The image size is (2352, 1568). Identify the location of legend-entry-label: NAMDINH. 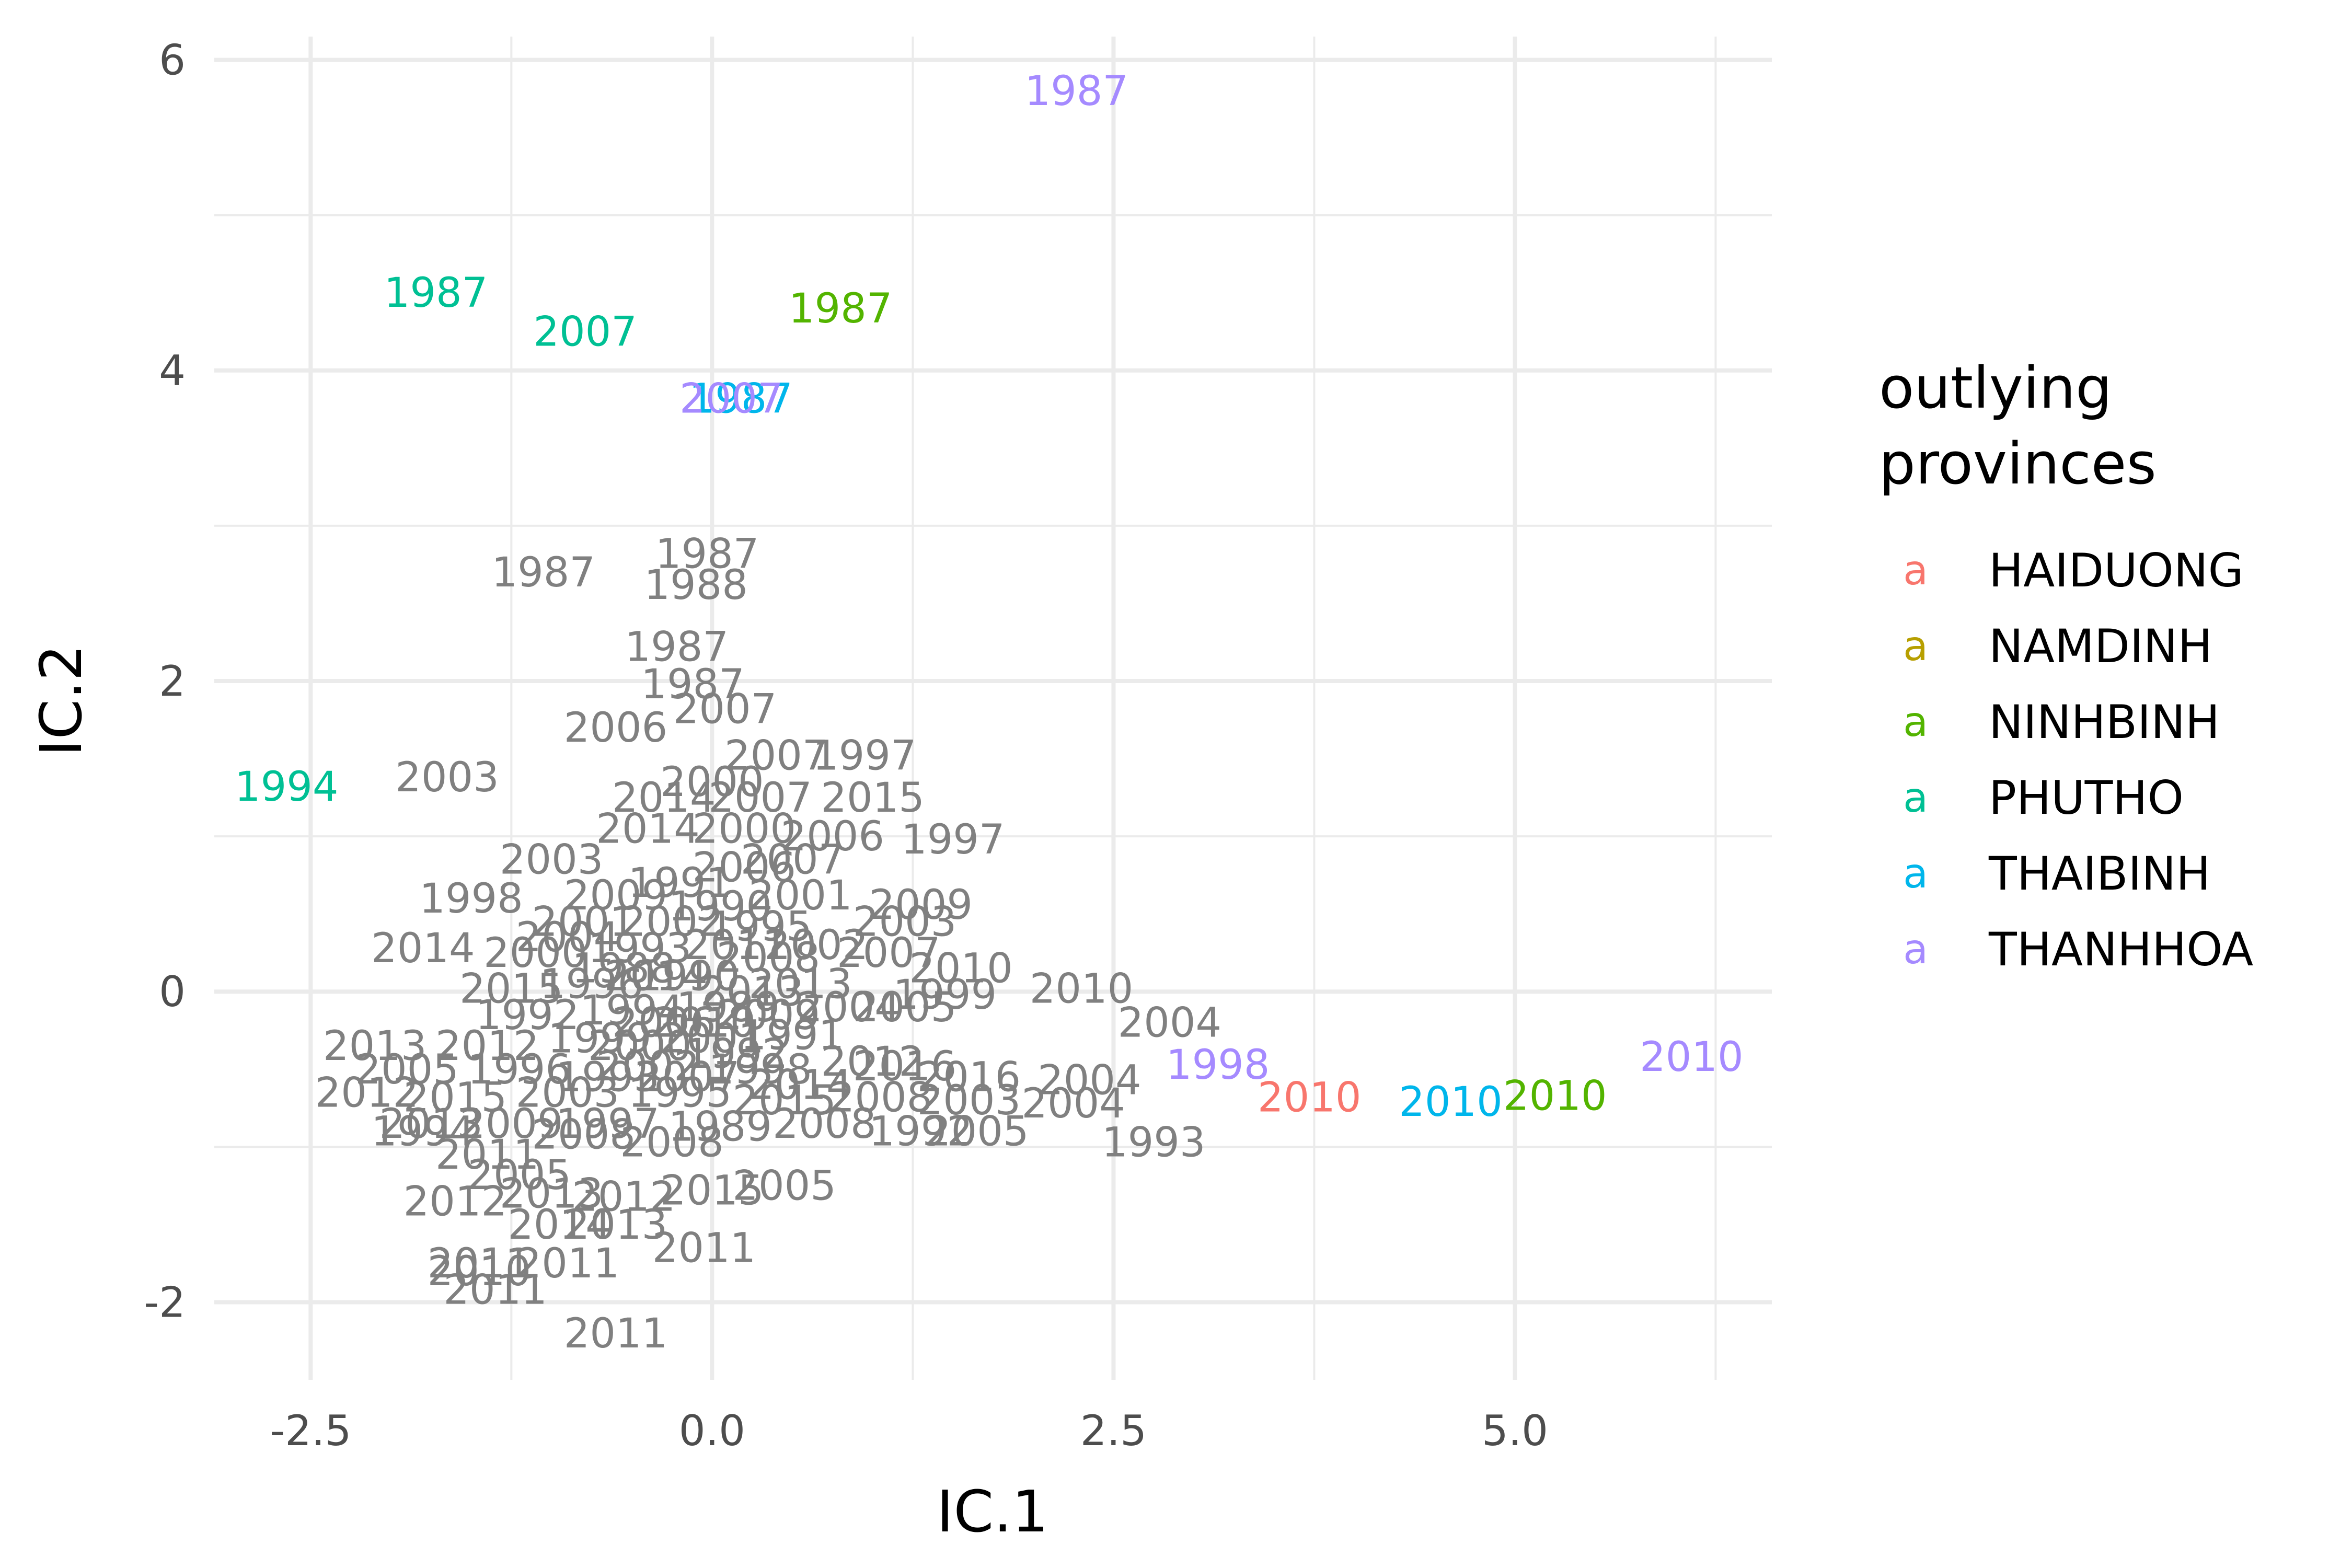
(2100, 646).